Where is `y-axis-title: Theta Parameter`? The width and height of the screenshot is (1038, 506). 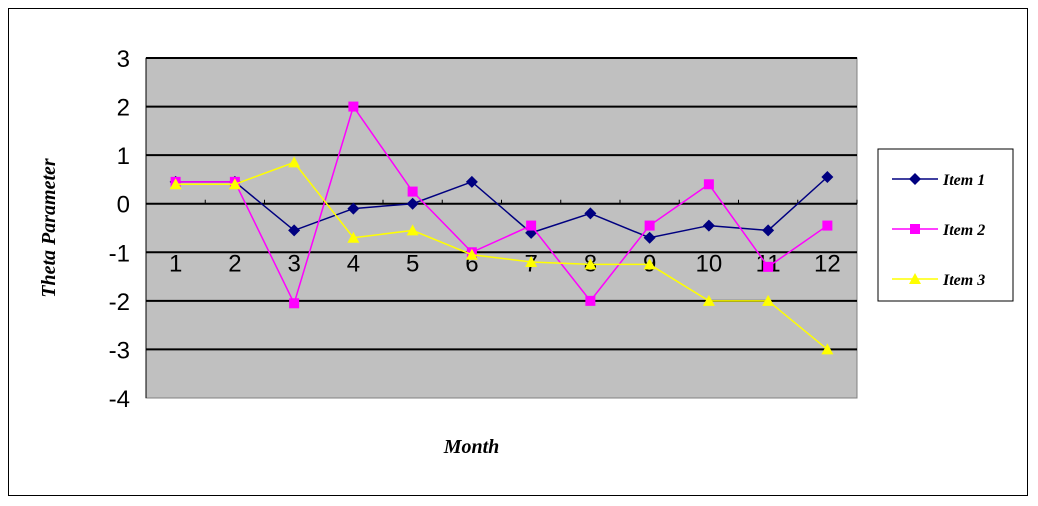
y-axis-title: Theta Parameter is located at coordinates (49, 228).